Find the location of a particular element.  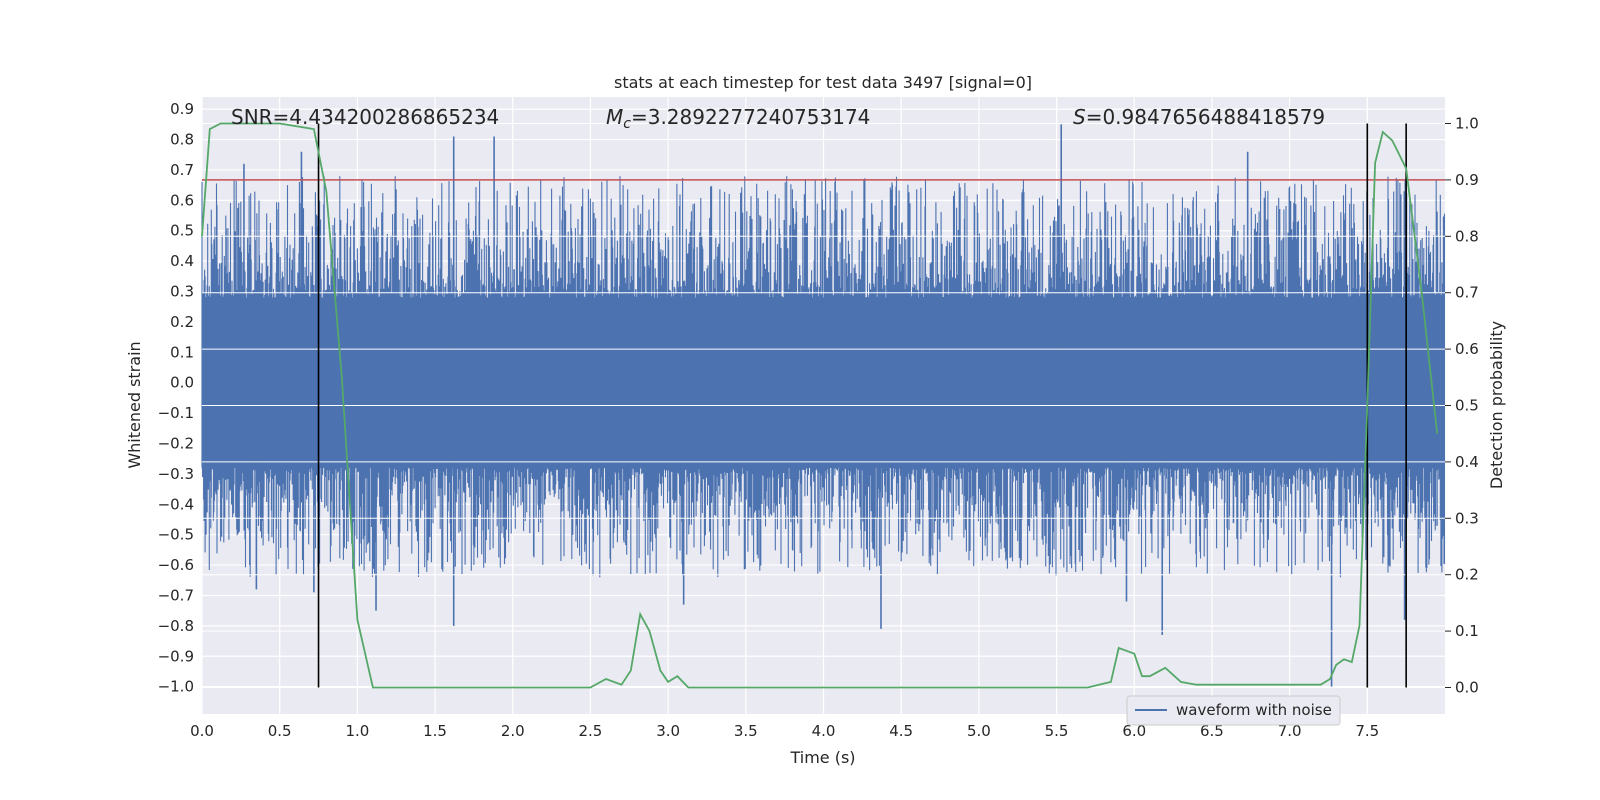

mc-subscript: c is located at coordinates (627, 124).